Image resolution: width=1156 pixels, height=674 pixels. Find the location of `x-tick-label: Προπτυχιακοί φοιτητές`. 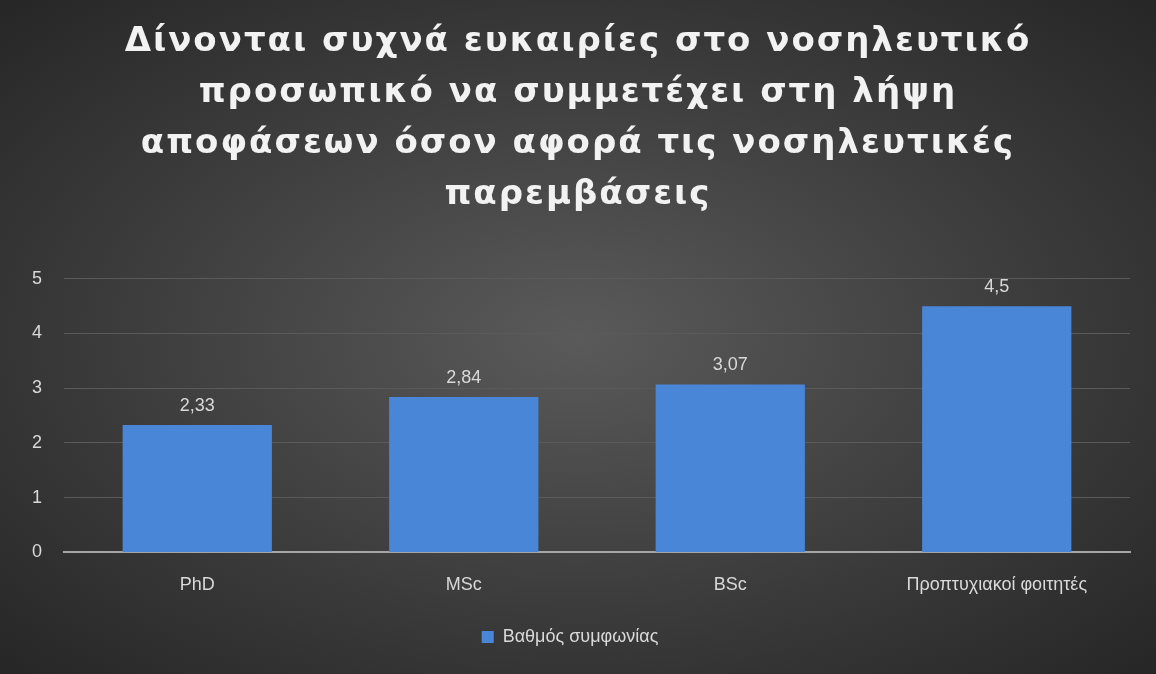

x-tick-label: Προπτυχιακοί φοιτητές is located at coordinates (997, 584).